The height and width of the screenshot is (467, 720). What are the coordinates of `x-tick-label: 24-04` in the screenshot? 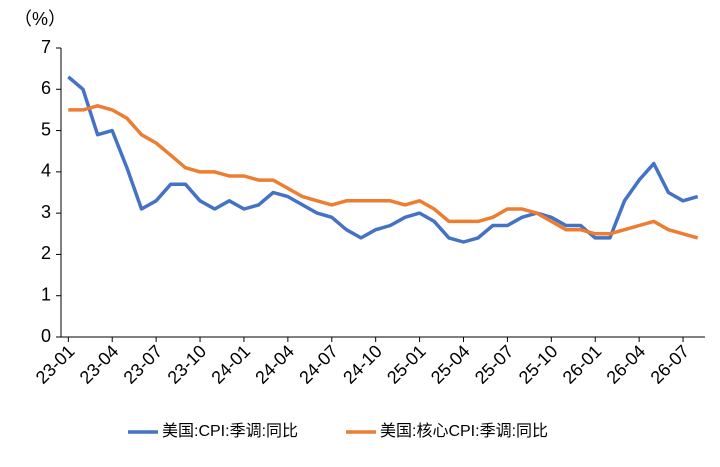 It's located at (274, 364).